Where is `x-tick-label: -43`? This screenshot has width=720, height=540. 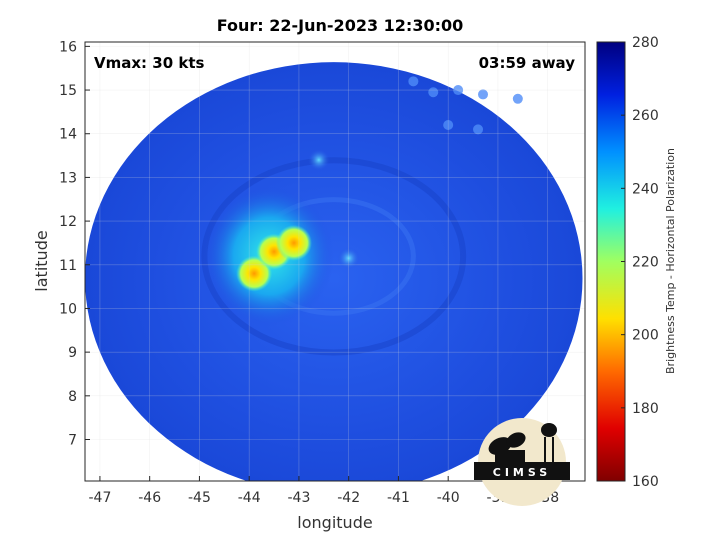
x-tick-label: -43 is located at coordinates (298, 498).